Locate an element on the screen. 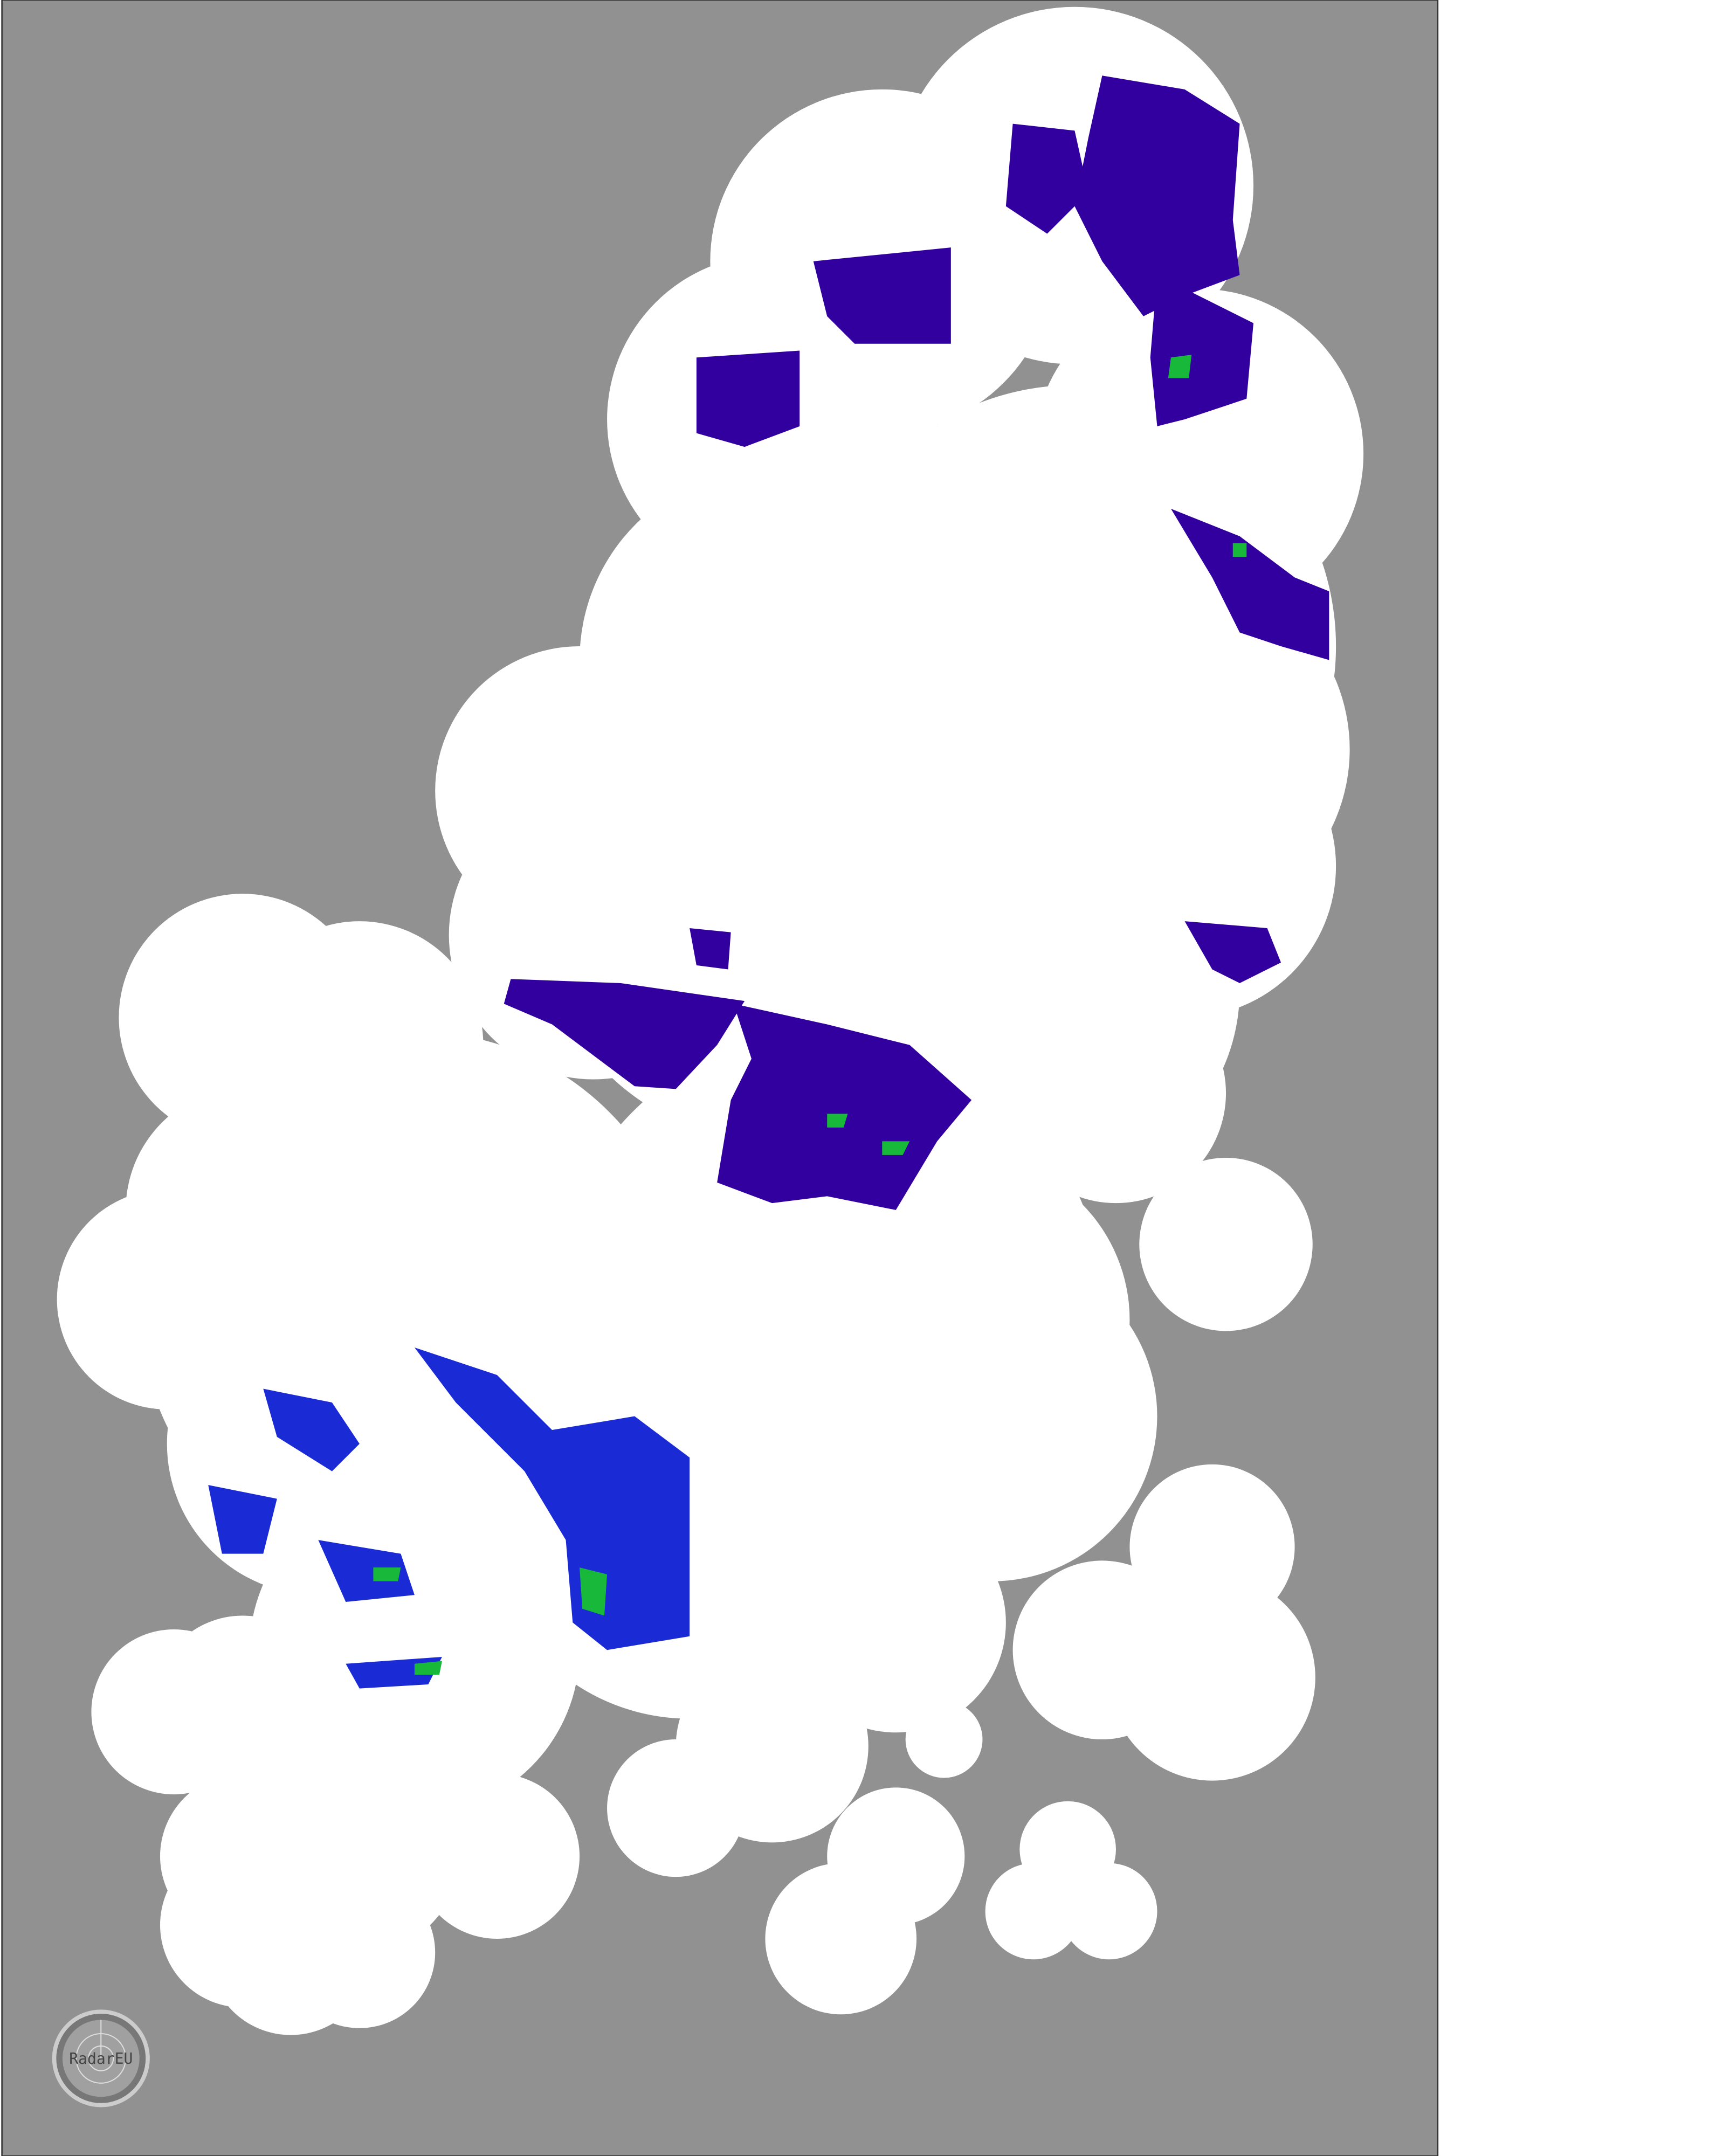 The height and width of the screenshot is (2156, 1723). logo-text: RadarEU is located at coordinates (101, 2059).